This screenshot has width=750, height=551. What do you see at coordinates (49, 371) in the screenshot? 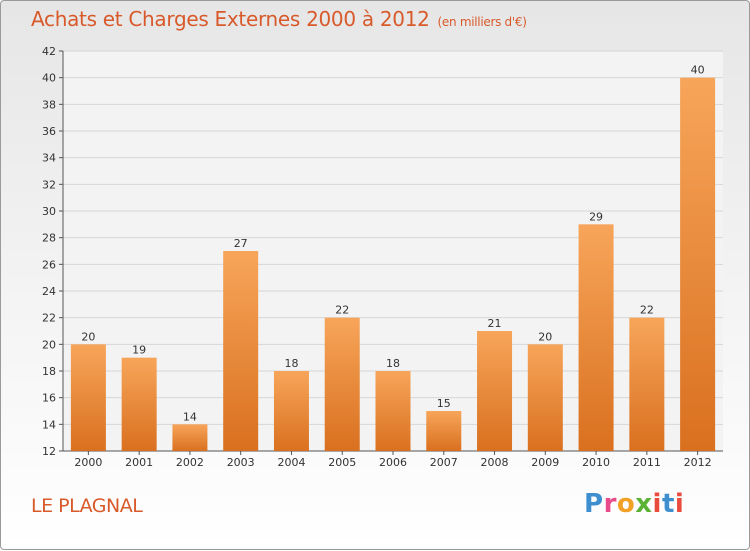
I see `y-tick-label: 18` at bounding box center [49, 371].